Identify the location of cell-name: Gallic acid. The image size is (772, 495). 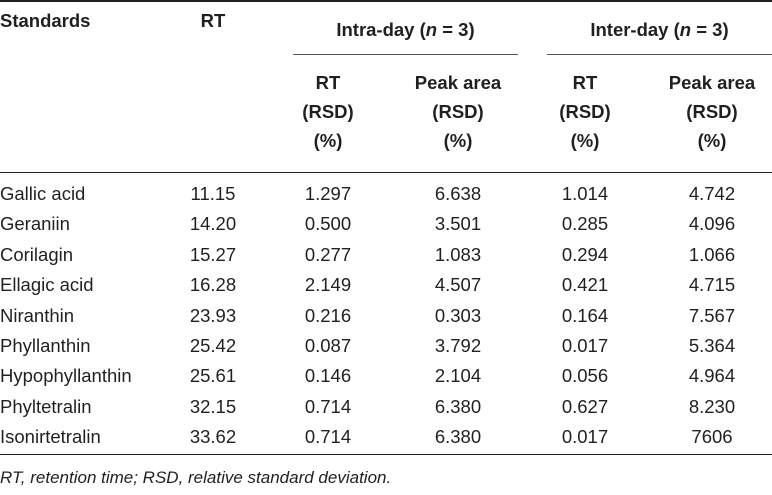
(43, 193).